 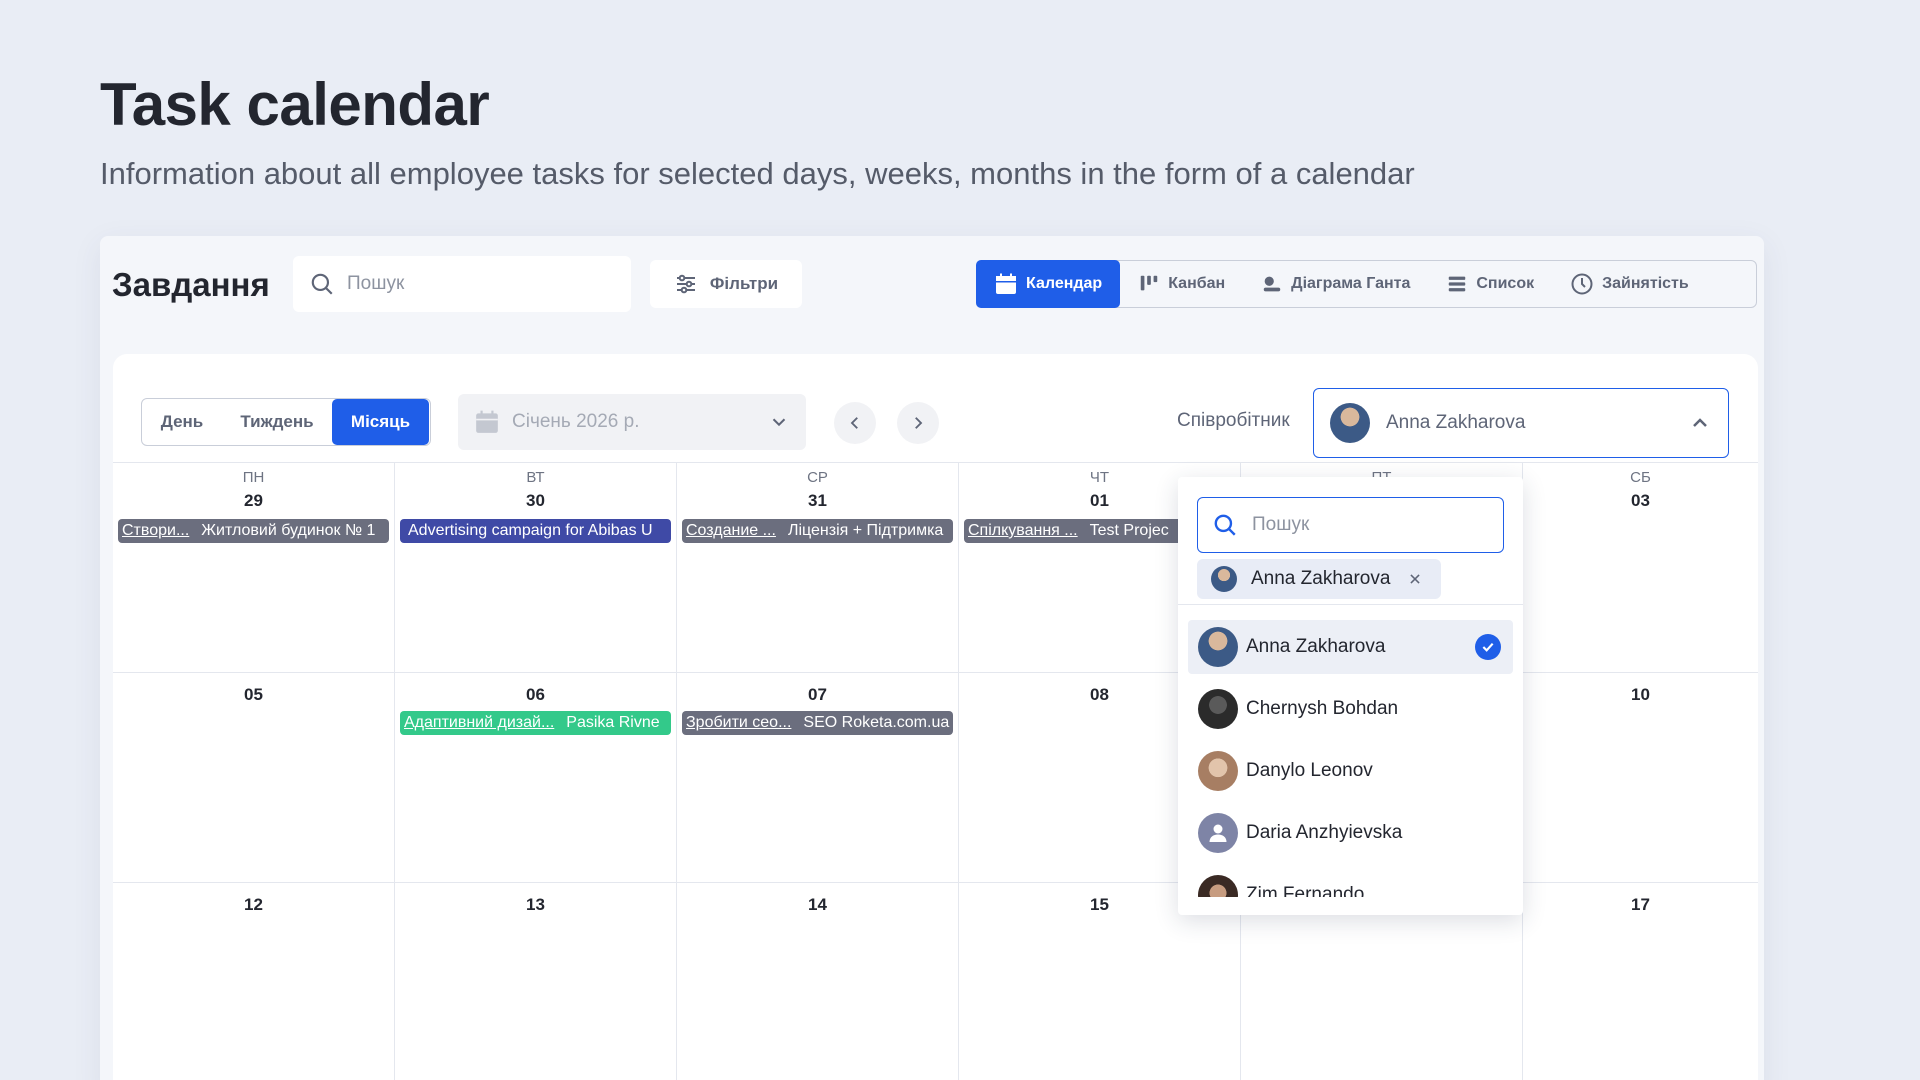 What do you see at coordinates (1457, 284) in the screenshot?
I see `list-icon` at bounding box center [1457, 284].